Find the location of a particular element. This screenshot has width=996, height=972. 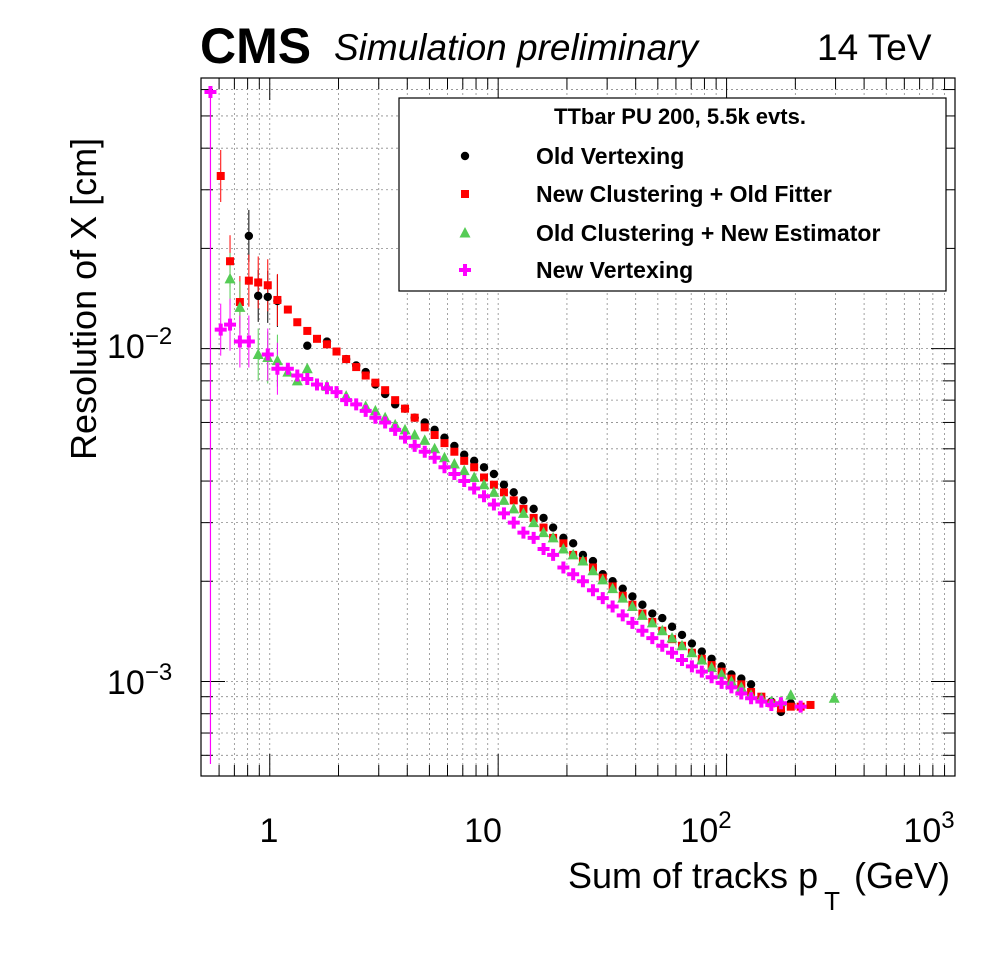

x-tick-exponent: 2 is located at coordinates (724, 820).